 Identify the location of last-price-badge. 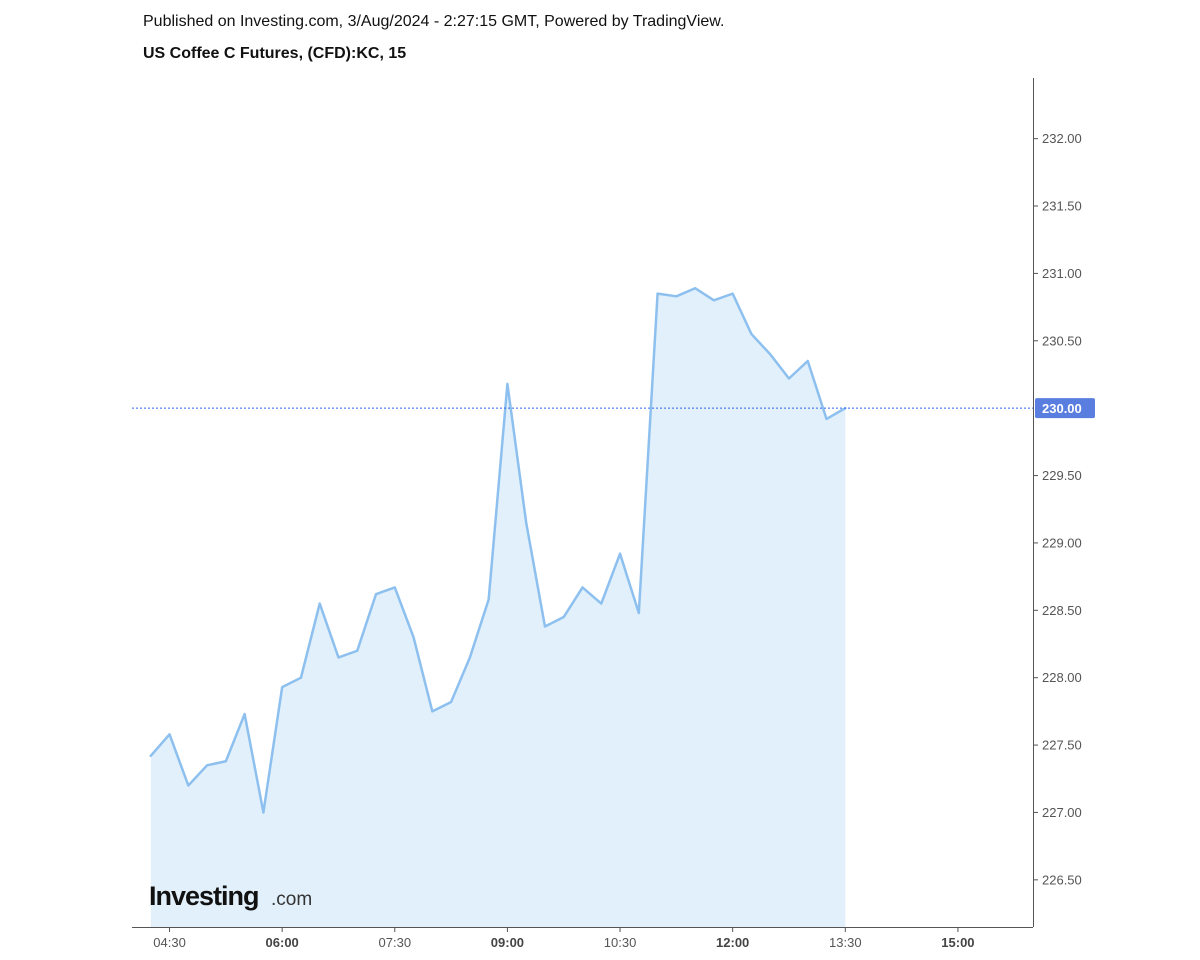
(1065, 408).